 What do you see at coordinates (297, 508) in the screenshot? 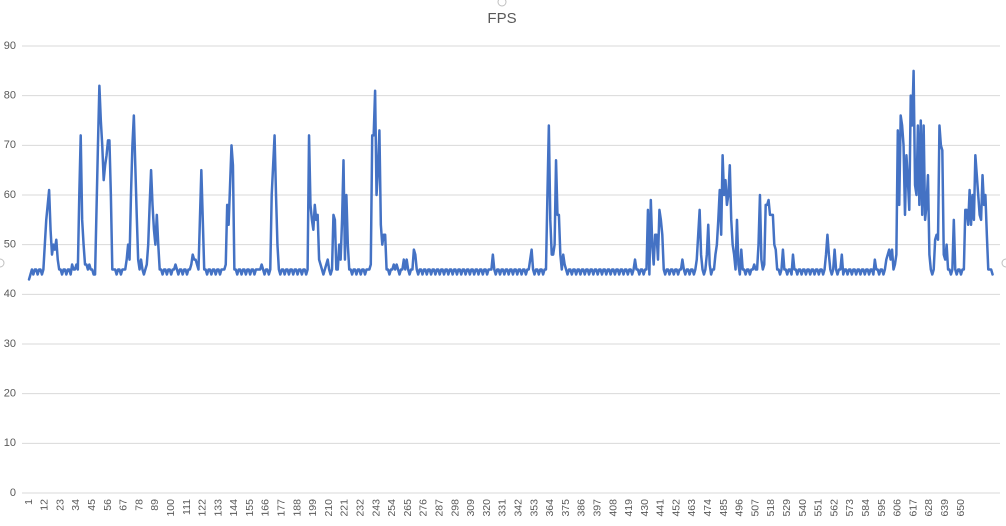
I see `x-tick-label: 188` at bounding box center [297, 508].